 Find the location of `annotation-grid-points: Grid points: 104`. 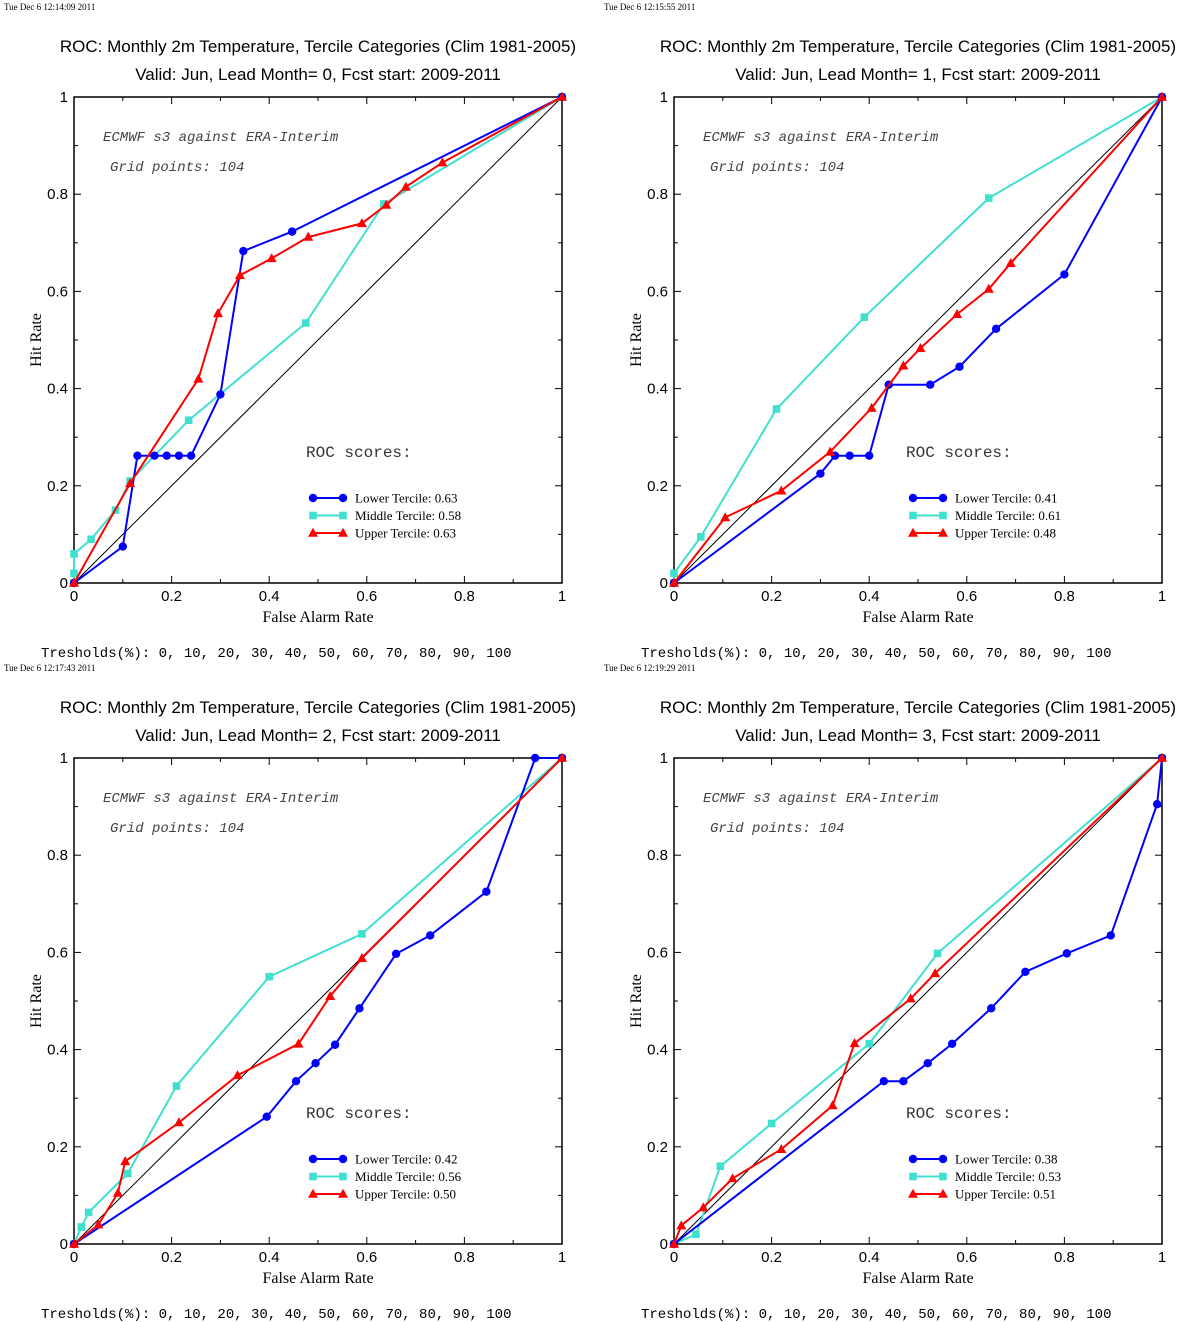

annotation-grid-points: Grid points: 104 is located at coordinates (777, 829).